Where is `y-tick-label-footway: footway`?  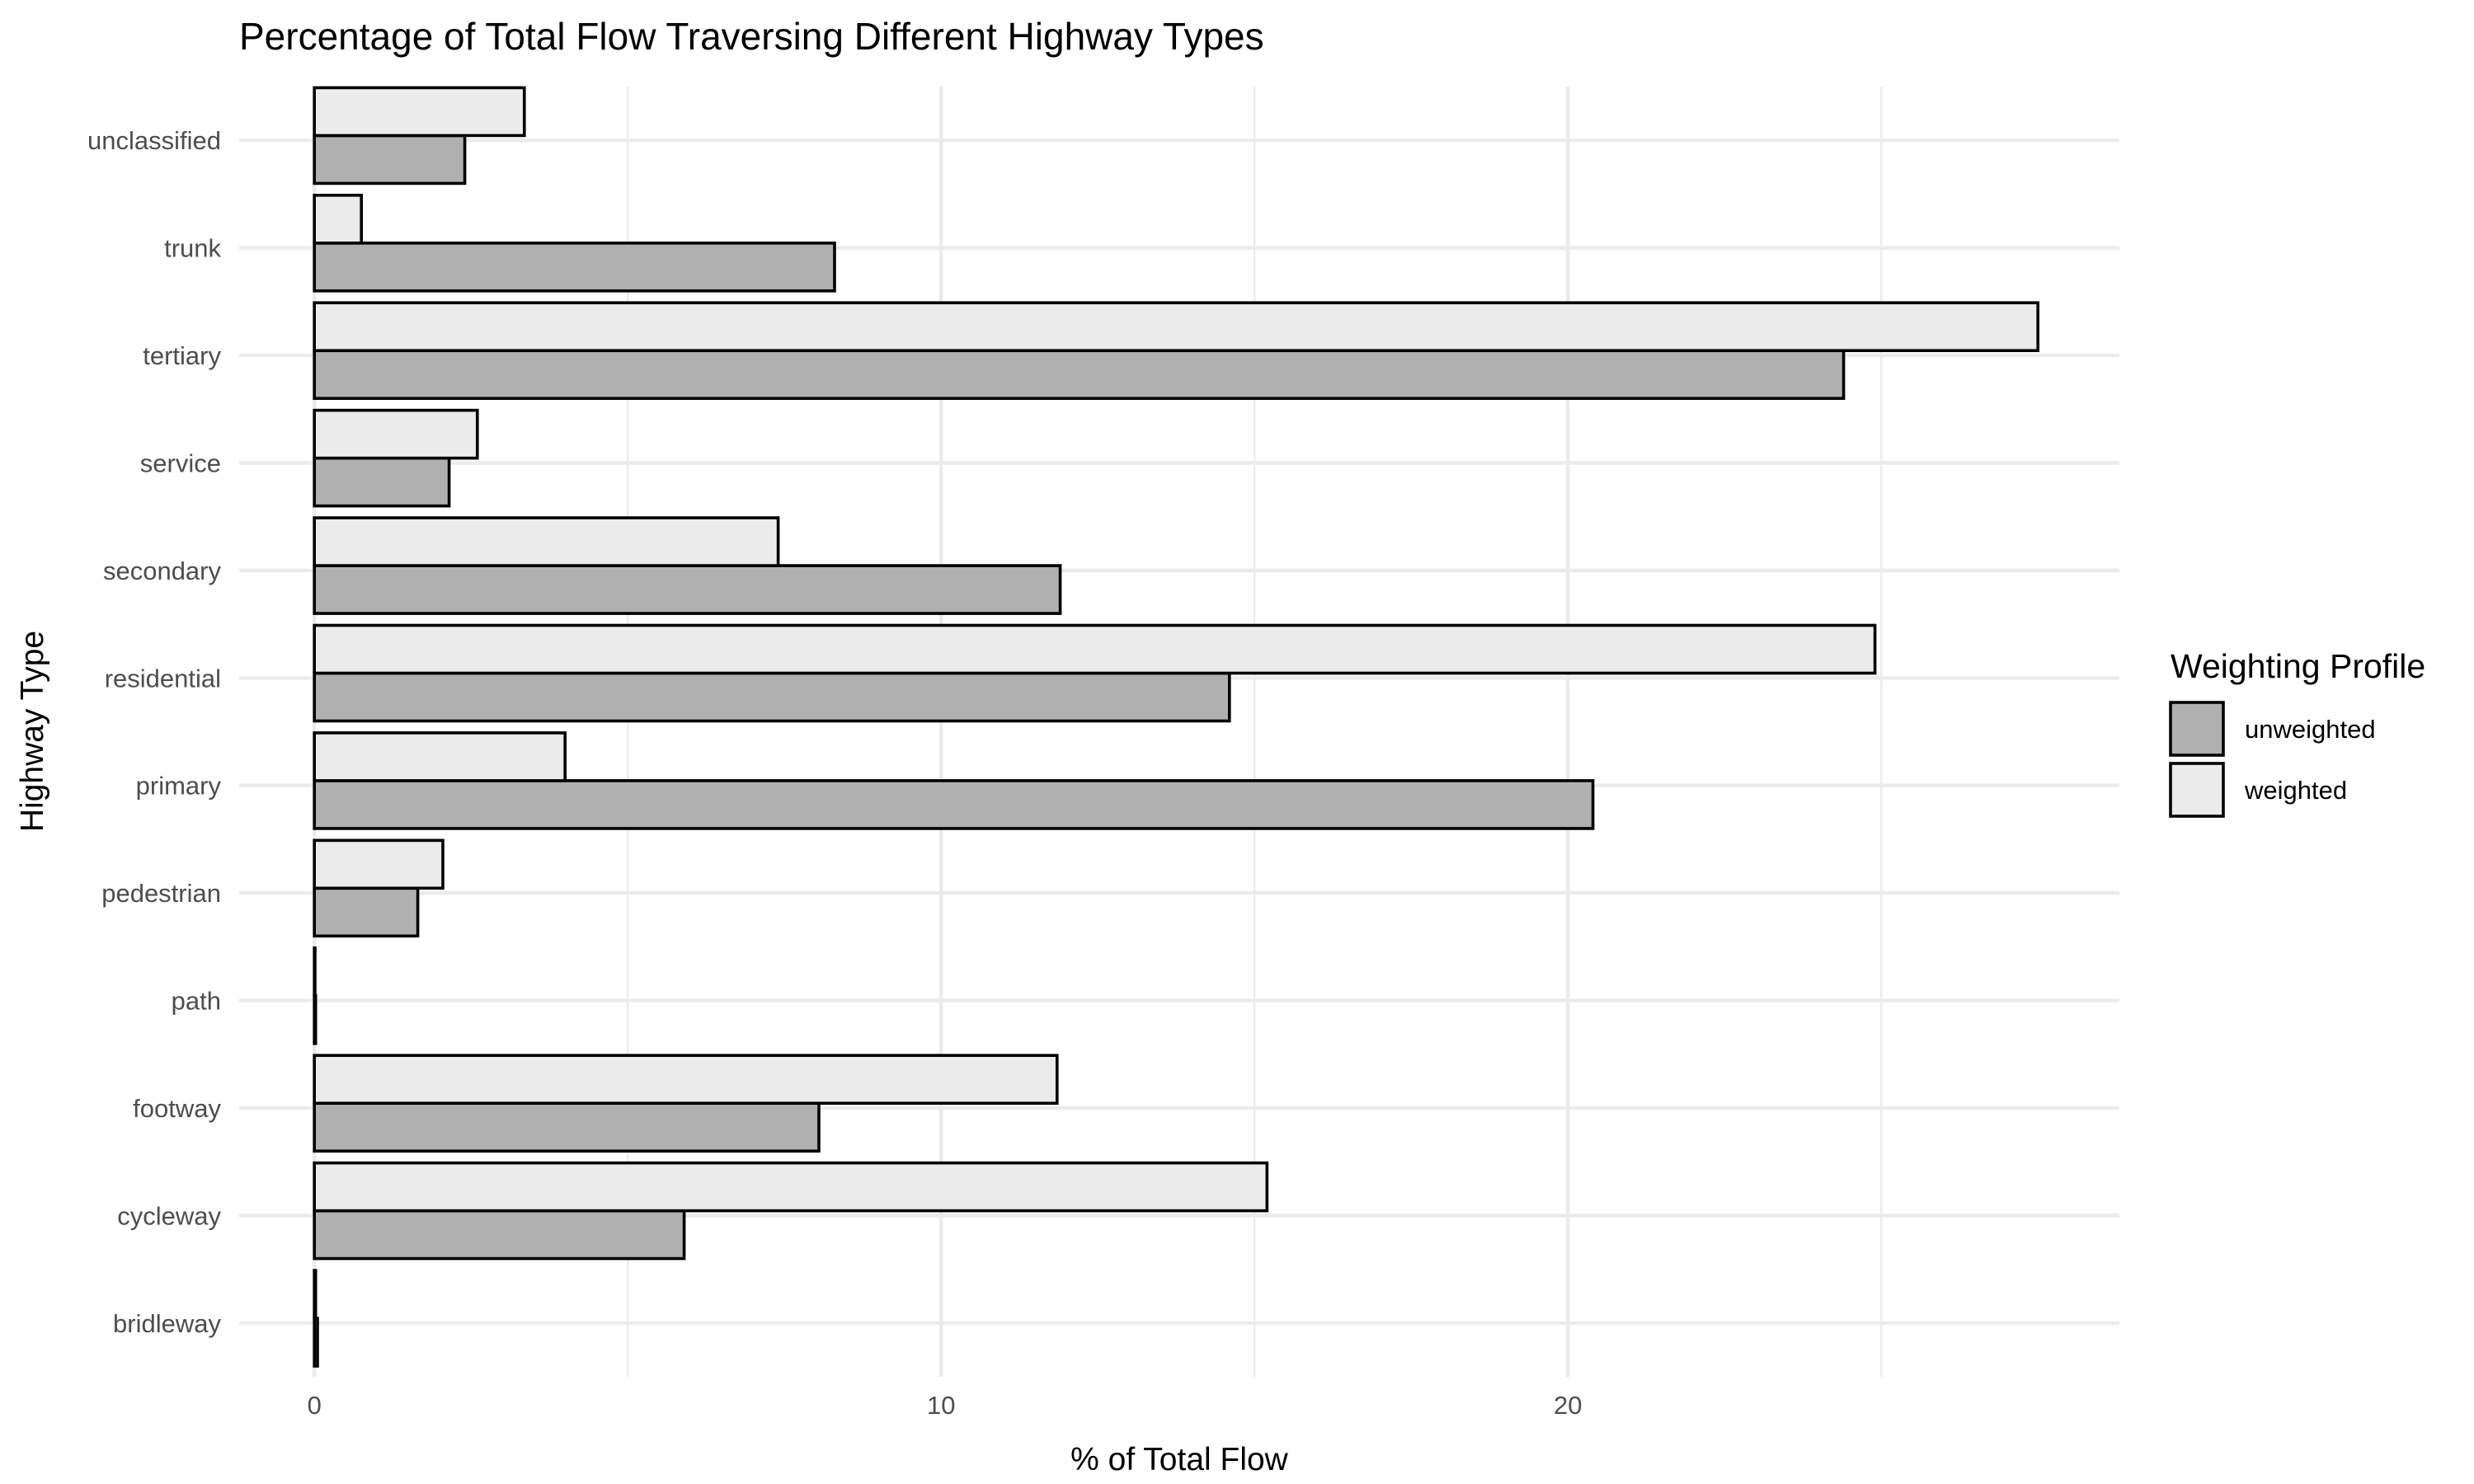
y-tick-label-footway: footway is located at coordinates (177, 1108).